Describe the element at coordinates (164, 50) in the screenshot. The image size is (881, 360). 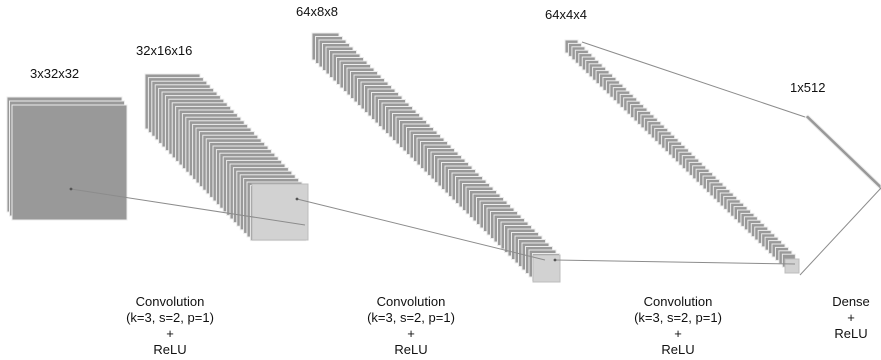
I see `layer-dims-conv1: 32x16x16` at that location.